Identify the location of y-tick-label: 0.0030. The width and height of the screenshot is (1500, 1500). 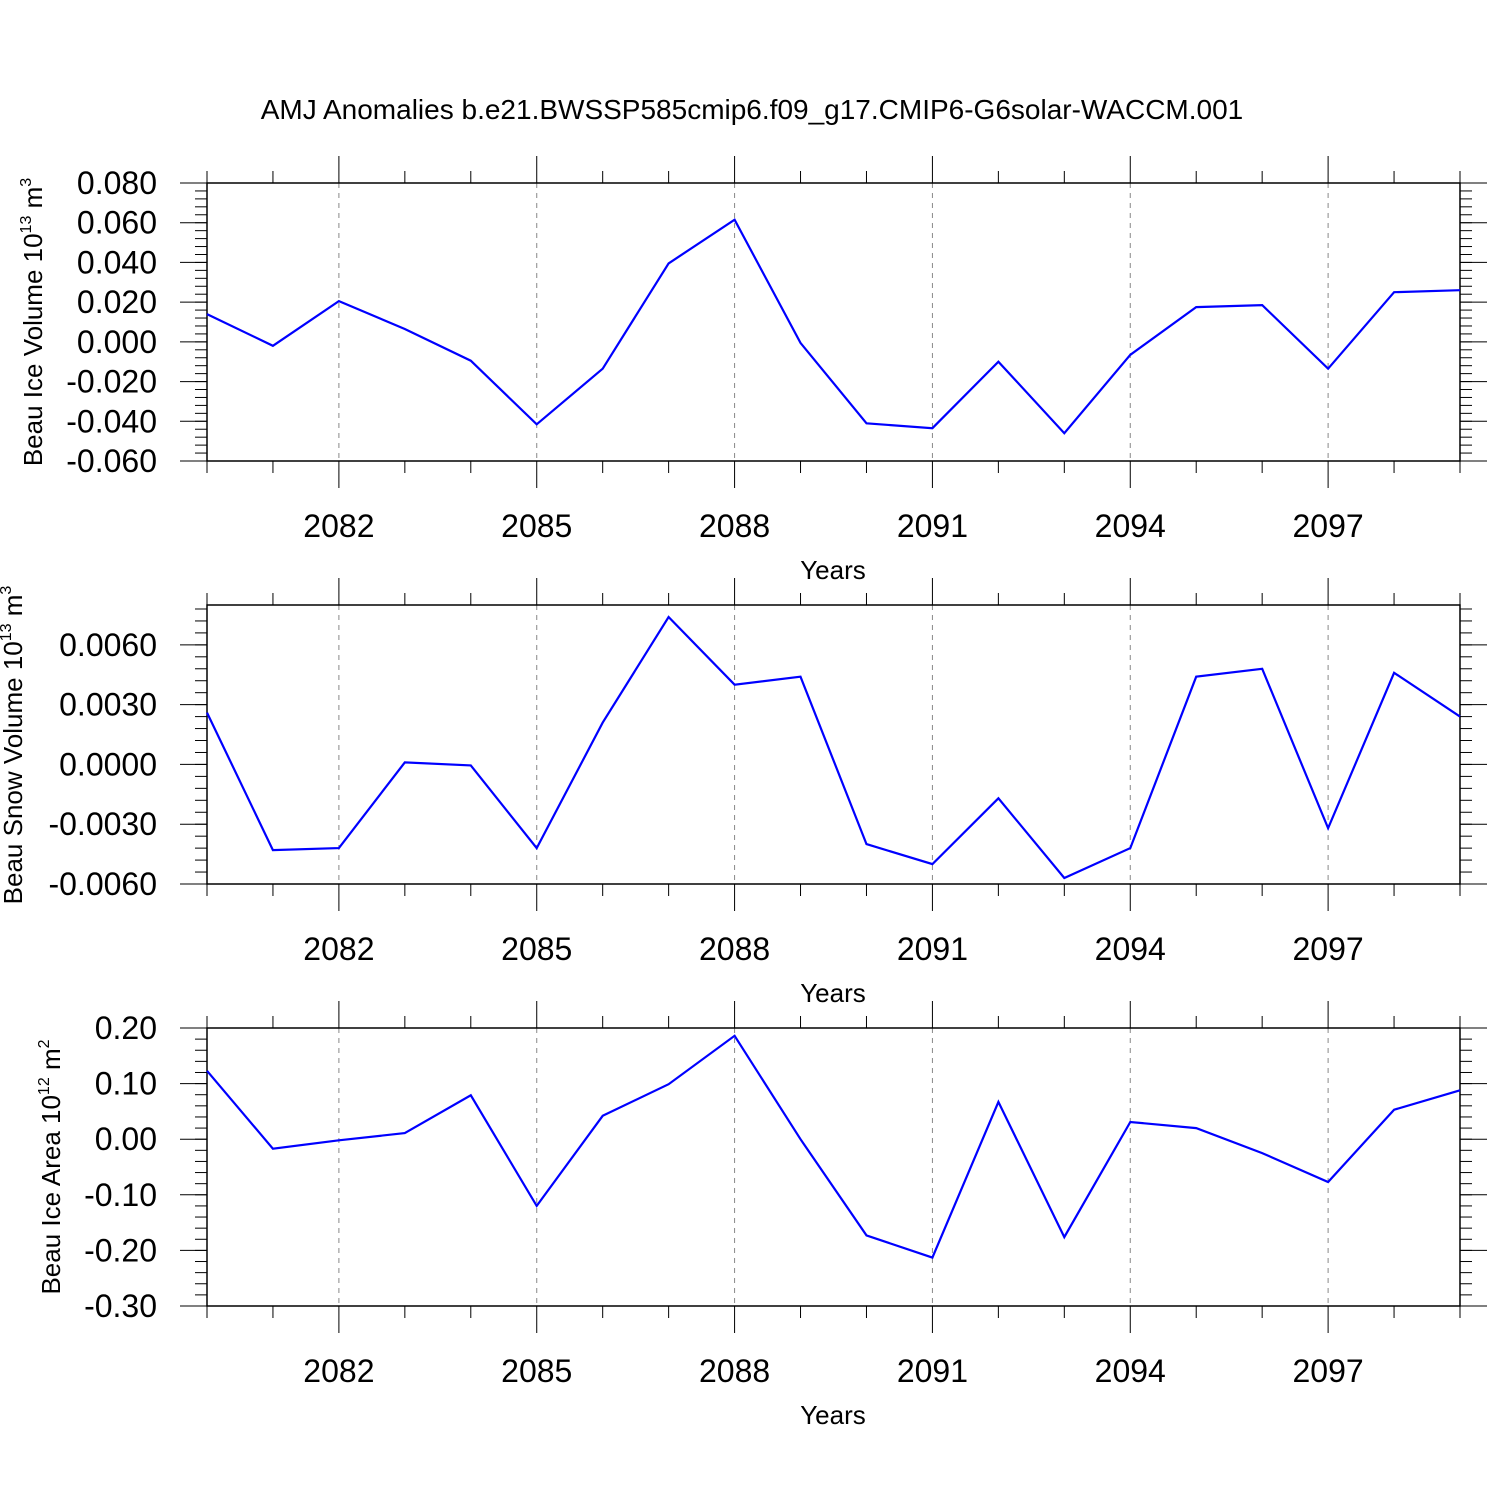
(108, 705).